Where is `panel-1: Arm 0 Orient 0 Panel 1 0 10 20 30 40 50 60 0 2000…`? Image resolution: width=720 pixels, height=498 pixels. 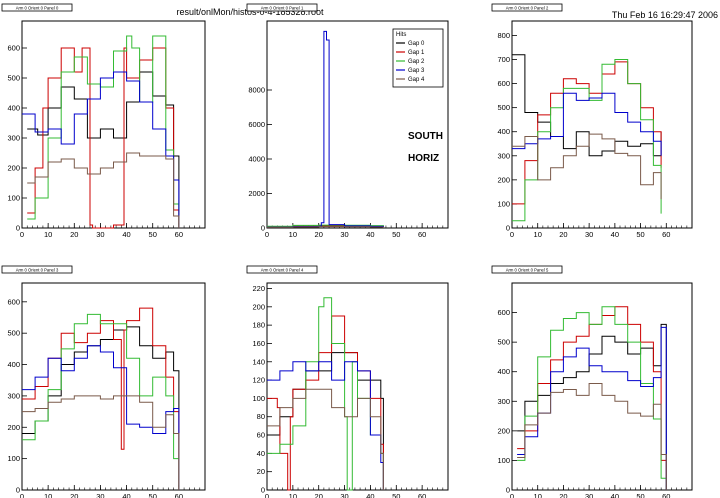
panel-1: Arm 0 Orient 0 Panel 1 0 10 20 30 40 50 60 0 2000… is located at coordinates (347, 121).